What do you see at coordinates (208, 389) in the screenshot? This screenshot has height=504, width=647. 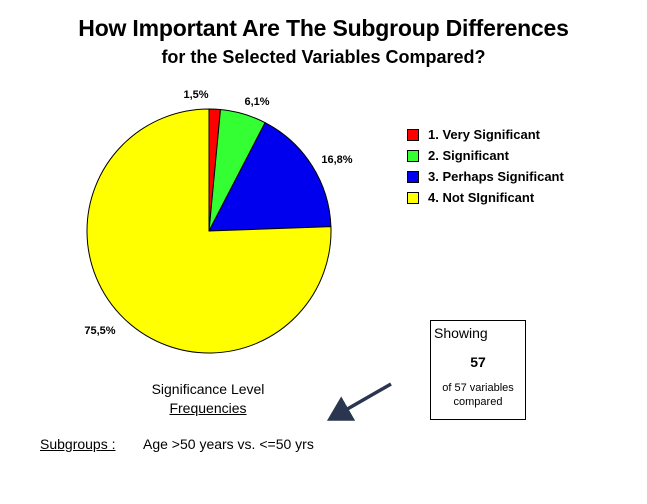 I see `significance-line1: Significance Level` at bounding box center [208, 389].